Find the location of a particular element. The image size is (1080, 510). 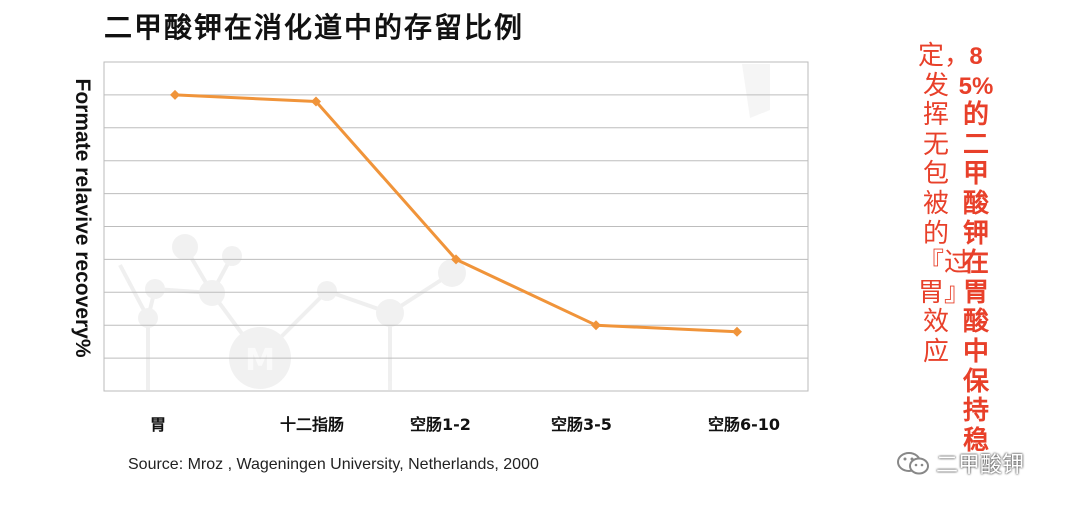

x-tick-label: 空肠6-10 is located at coordinates (744, 424).